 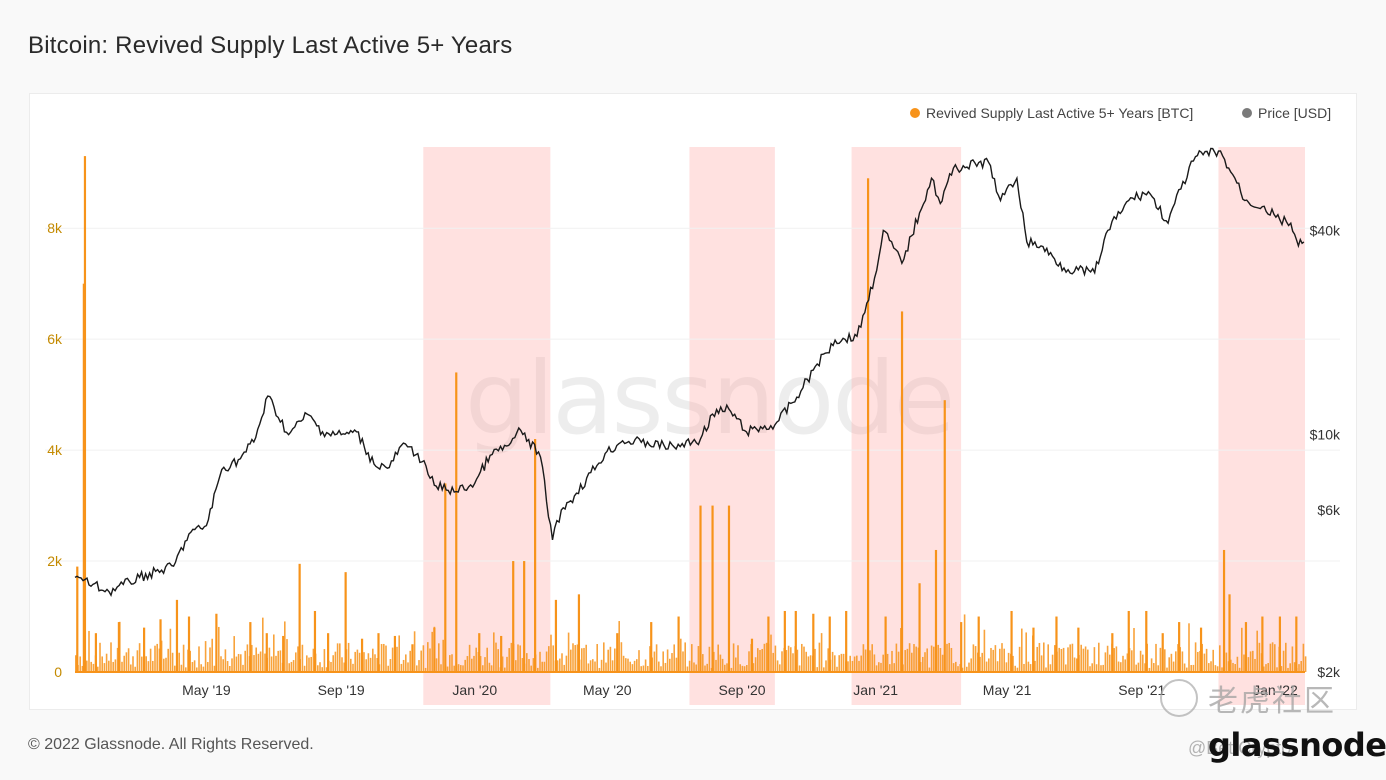 I want to click on x-tick-label: Jan '22, so click(x=1275, y=690).